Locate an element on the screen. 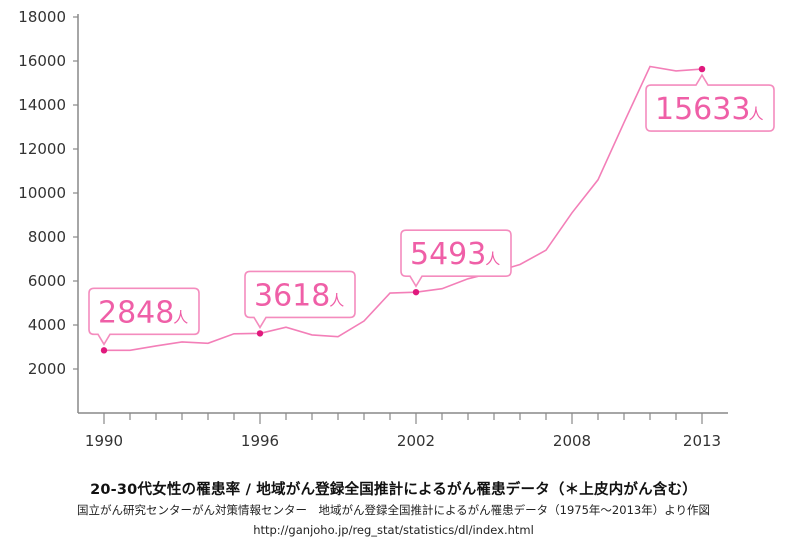  y-tick-label: 10000 is located at coordinates (42, 193).